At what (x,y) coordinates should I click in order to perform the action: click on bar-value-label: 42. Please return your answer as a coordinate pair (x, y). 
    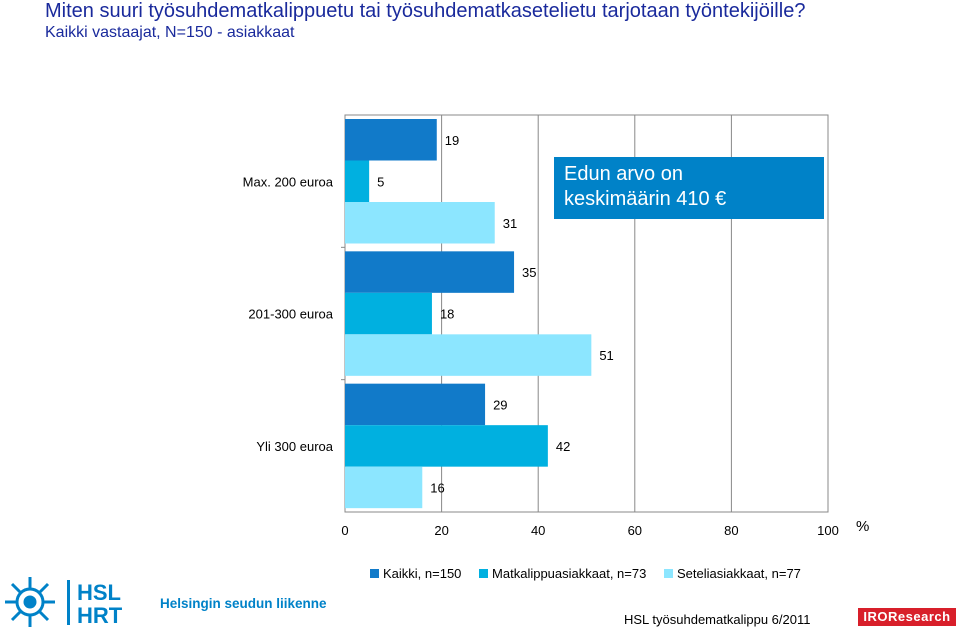
    Looking at the image, I should click on (563, 446).